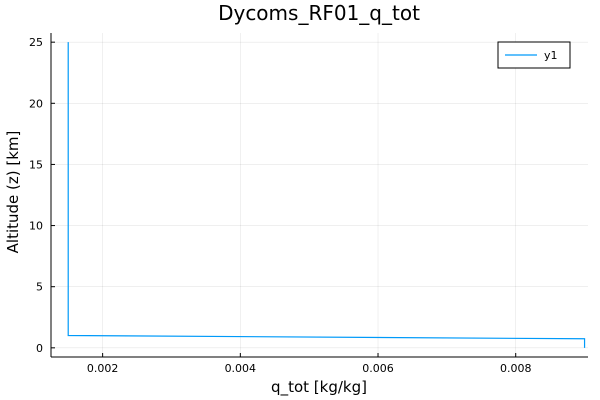 This screenshot has height=400, width=600. Describe the element at coordinates (36, 226) in the screenshot. I see `y-tick-label-2: 10` at that location.